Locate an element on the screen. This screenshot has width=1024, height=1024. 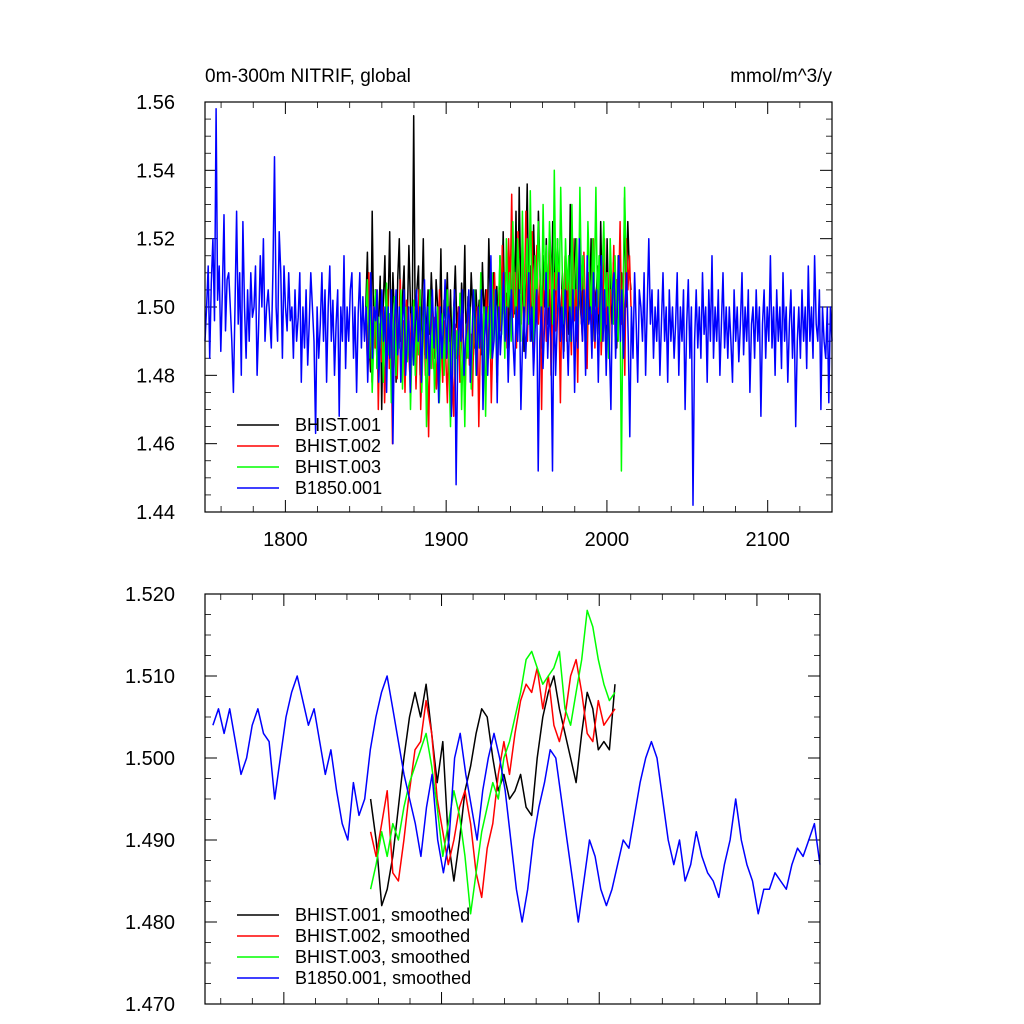
top-ytick-label: 1.48 is located at coordinates (155, 376).